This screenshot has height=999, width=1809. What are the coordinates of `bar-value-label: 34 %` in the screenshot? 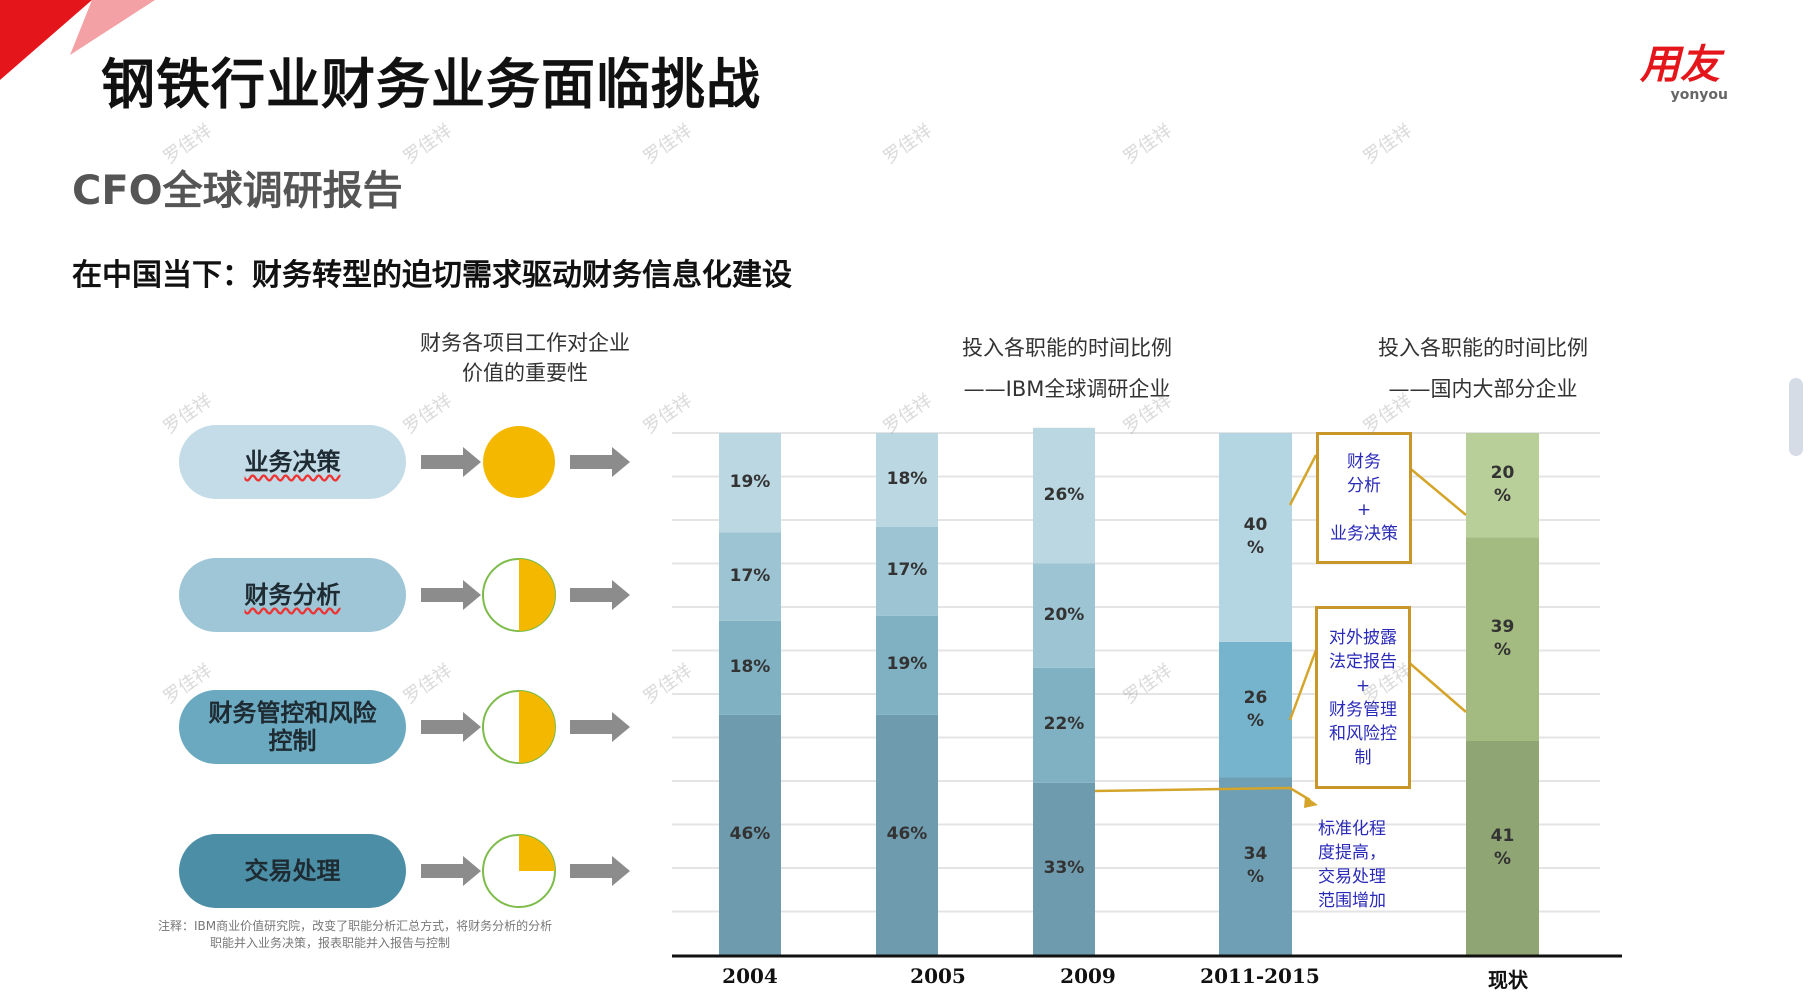 It's located at (1255, 866).